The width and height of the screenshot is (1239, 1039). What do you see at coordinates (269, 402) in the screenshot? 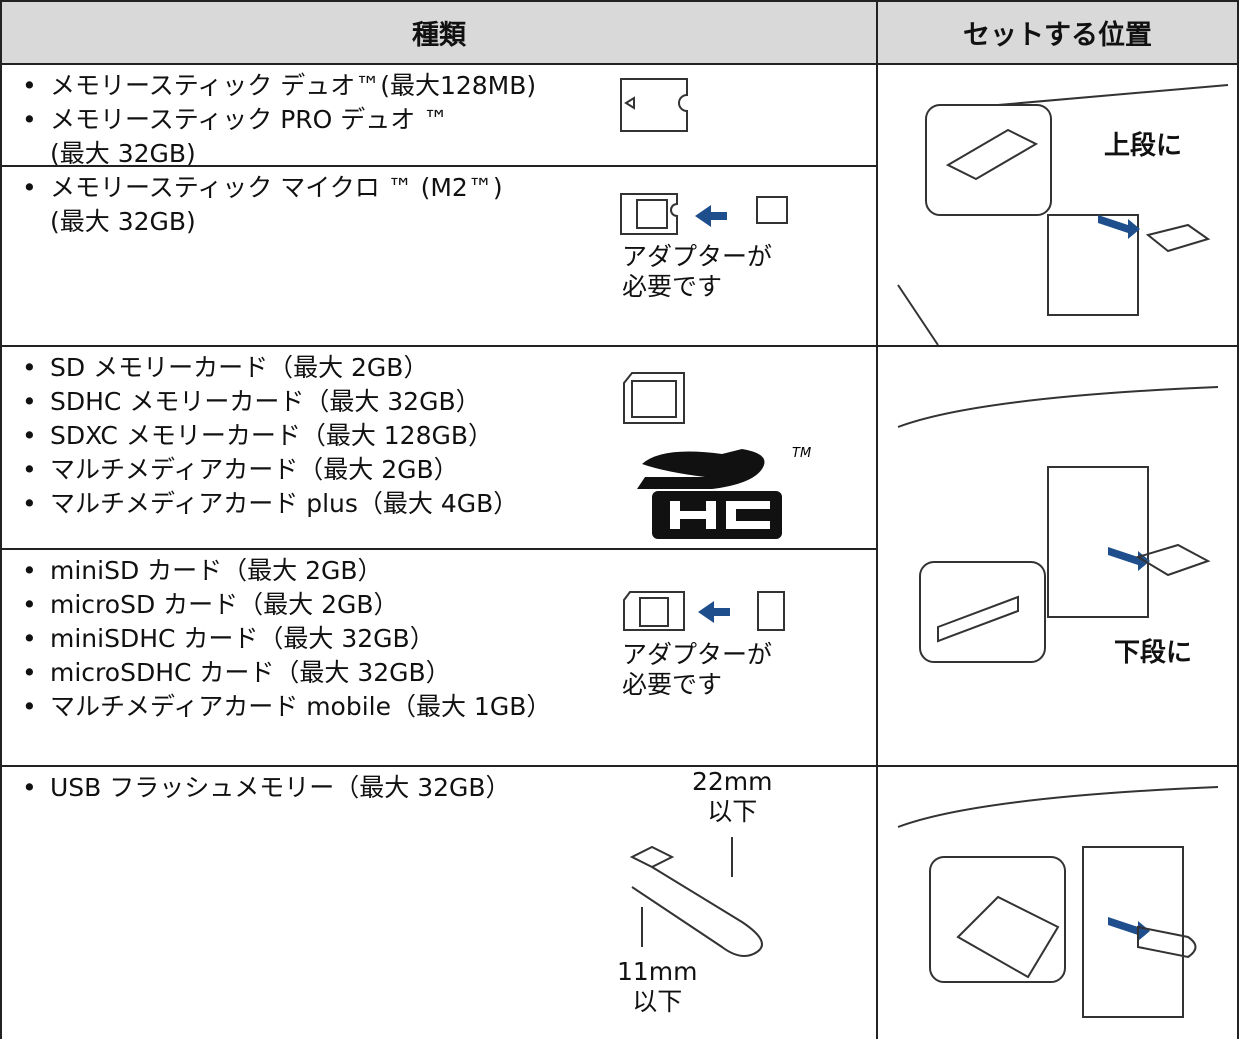
I see `item: SDHC メモリーカード（最大 32GB）` at bounding box center [269, 402].